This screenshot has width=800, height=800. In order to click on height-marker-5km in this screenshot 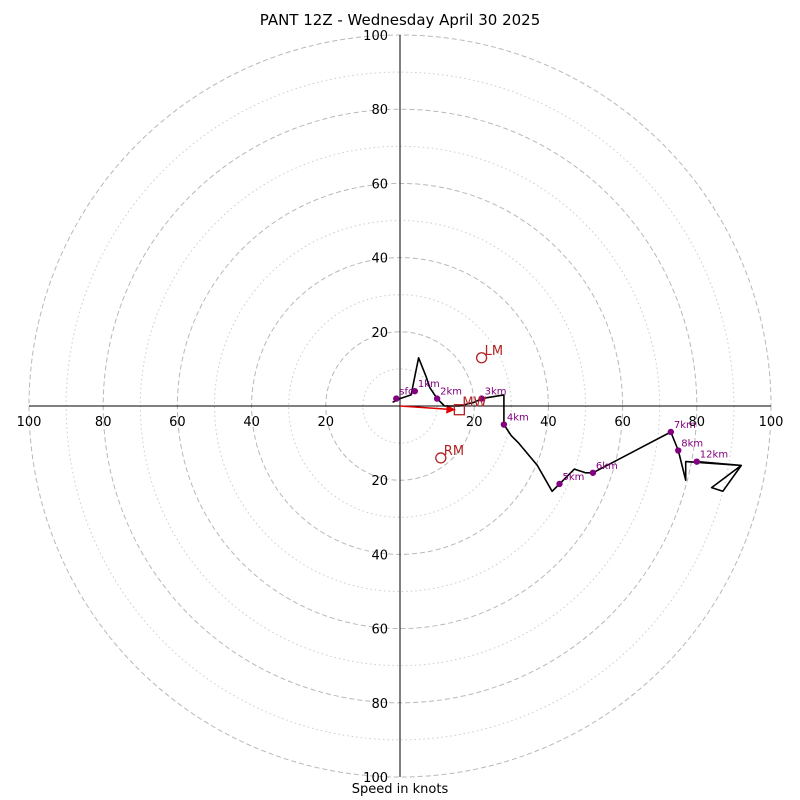, I will do `click(559, 484)`.